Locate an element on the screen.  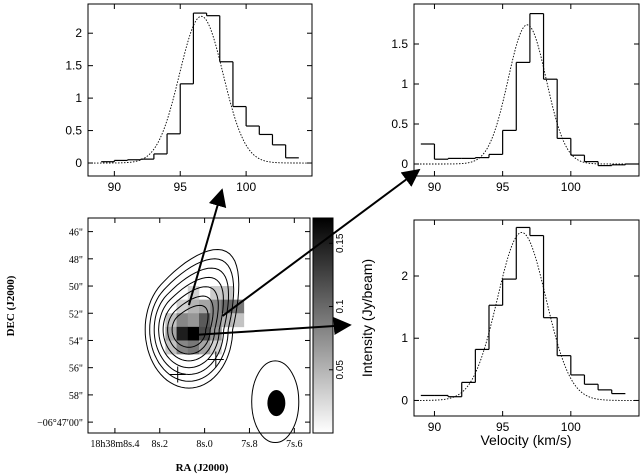
spectrum-top-right-frame is located at coordinates (526, 90).